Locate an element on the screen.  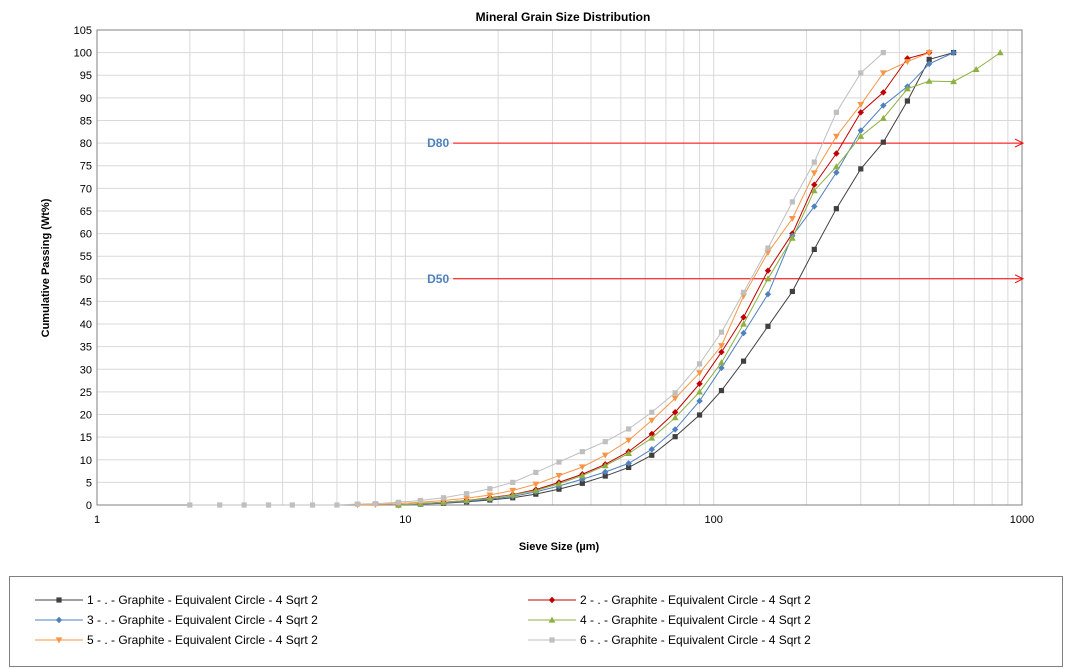
y-tick-label: 55 is located at coordinates (86, 257).